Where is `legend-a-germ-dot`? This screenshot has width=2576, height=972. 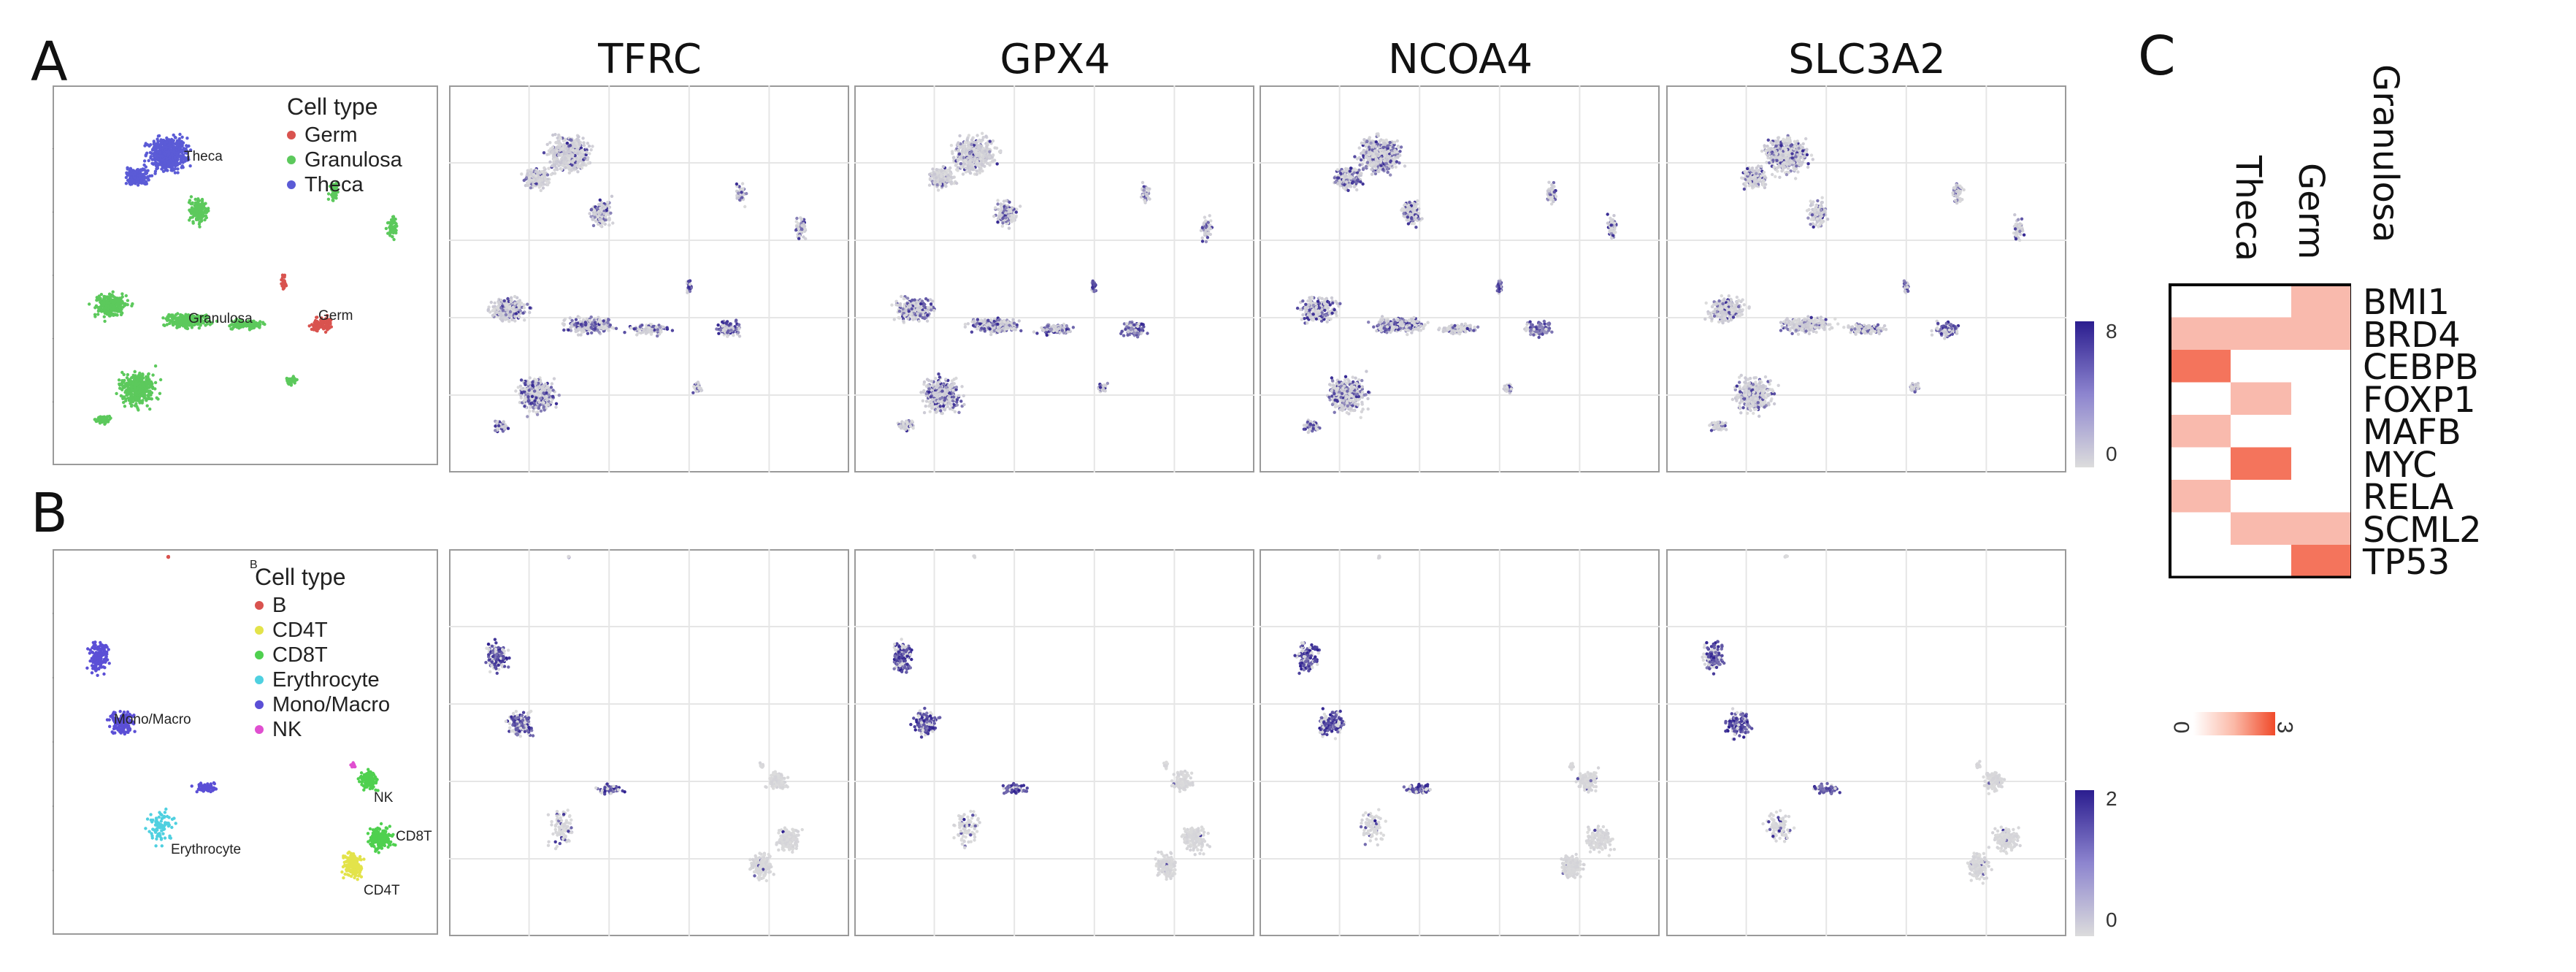
legend-a-germ-dot is located at coordinates (291, 135).